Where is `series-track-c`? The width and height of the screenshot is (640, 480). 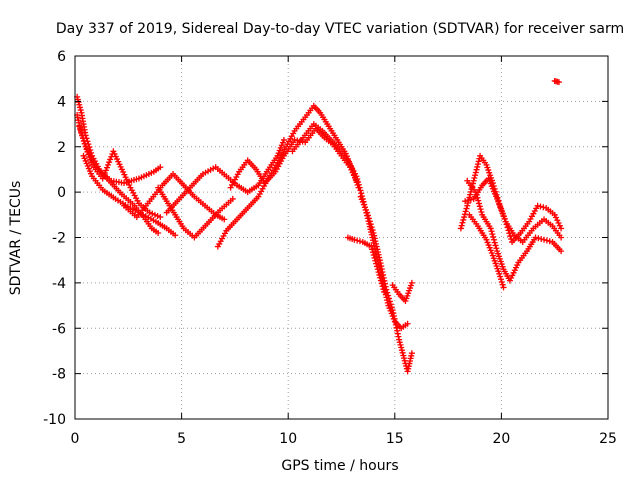 series-track-c is located at coordinates (120, 172).